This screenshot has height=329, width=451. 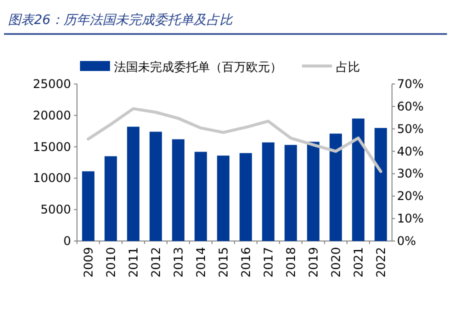 What do you see at coordinates (133, 262) in the screenshot?
I see `x-tick-label: 2011` at bounding box center [133, 262].